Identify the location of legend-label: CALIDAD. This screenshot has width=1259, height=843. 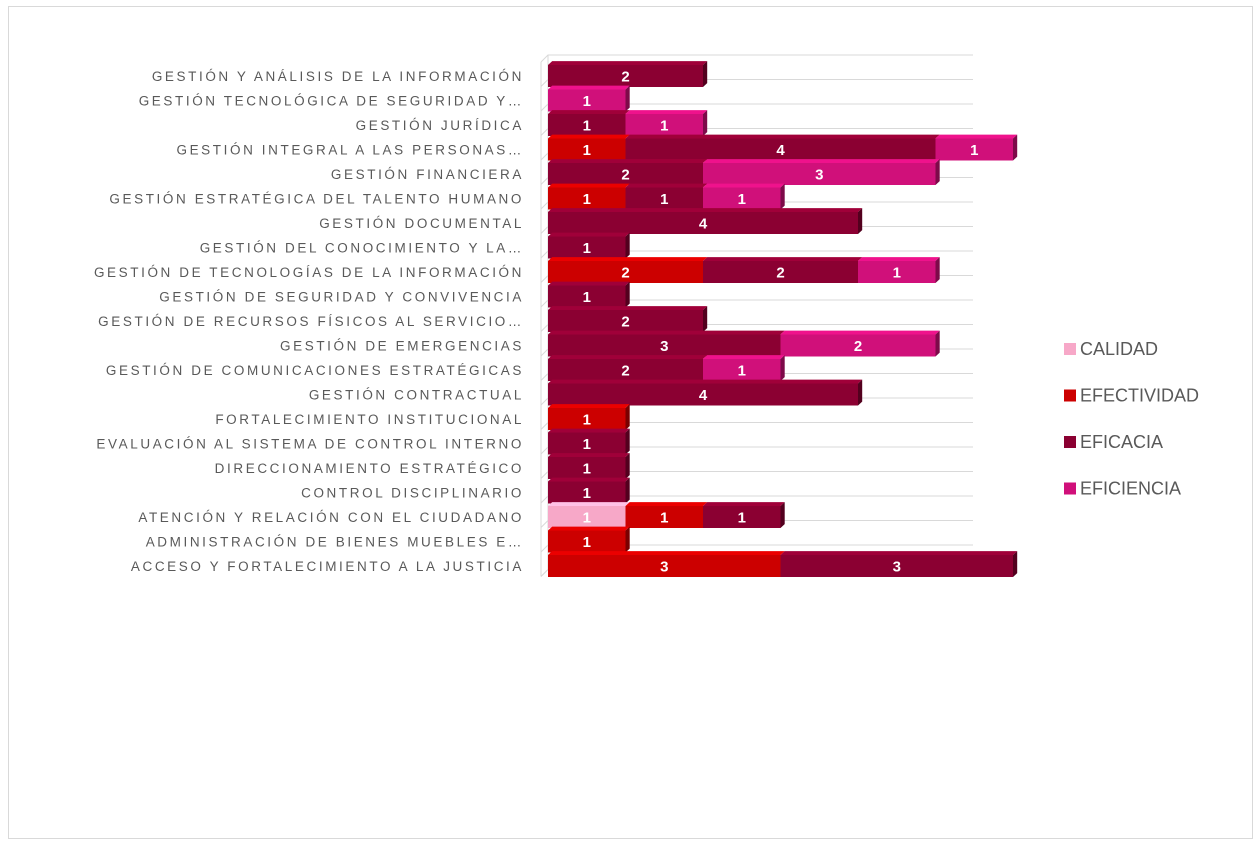
(1119, 349).